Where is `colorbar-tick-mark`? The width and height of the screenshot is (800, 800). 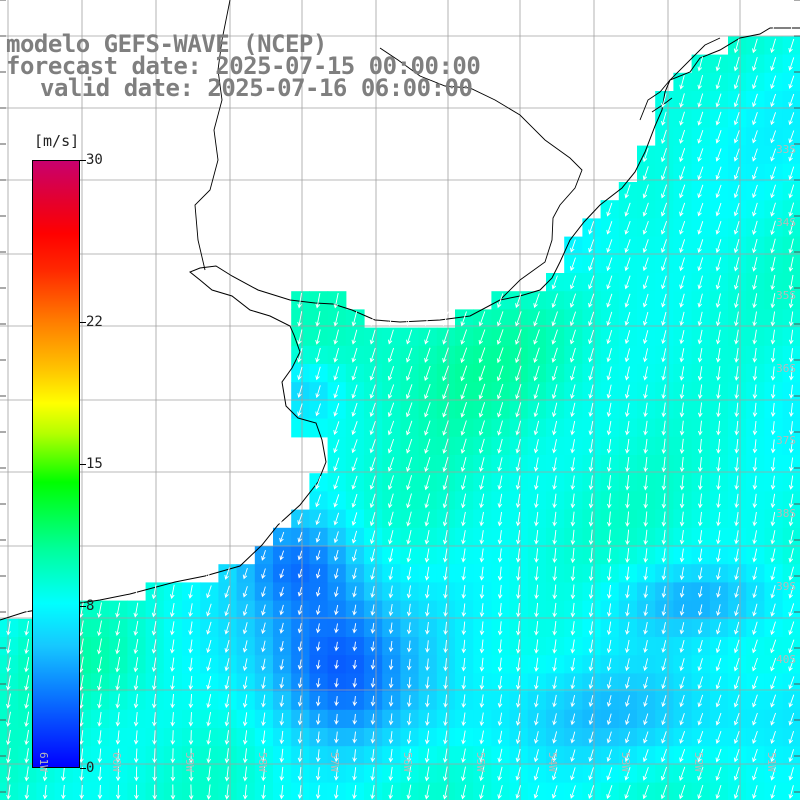
colorbar-tick-mark is located at coordinates (83, 160).